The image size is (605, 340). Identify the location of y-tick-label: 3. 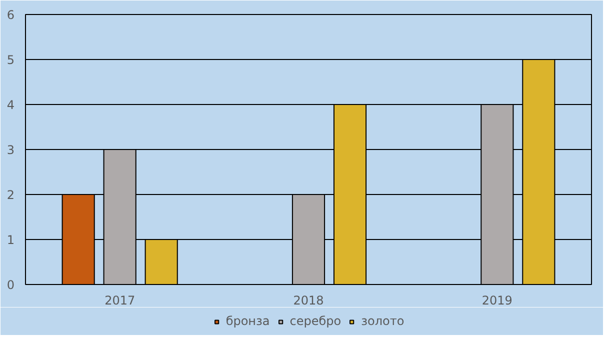
(10, 150).